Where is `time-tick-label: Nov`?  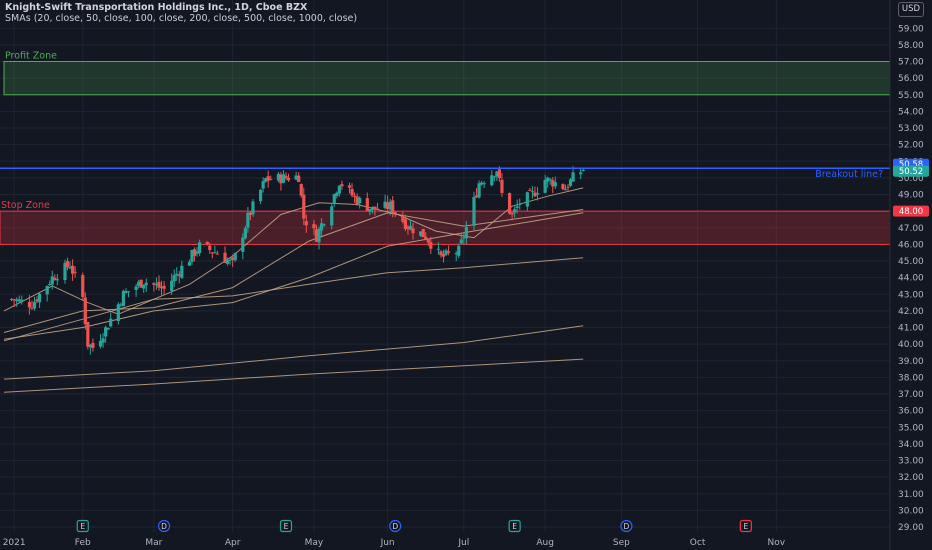 time-tick-label: Nov is located at coordinates (777, 543).